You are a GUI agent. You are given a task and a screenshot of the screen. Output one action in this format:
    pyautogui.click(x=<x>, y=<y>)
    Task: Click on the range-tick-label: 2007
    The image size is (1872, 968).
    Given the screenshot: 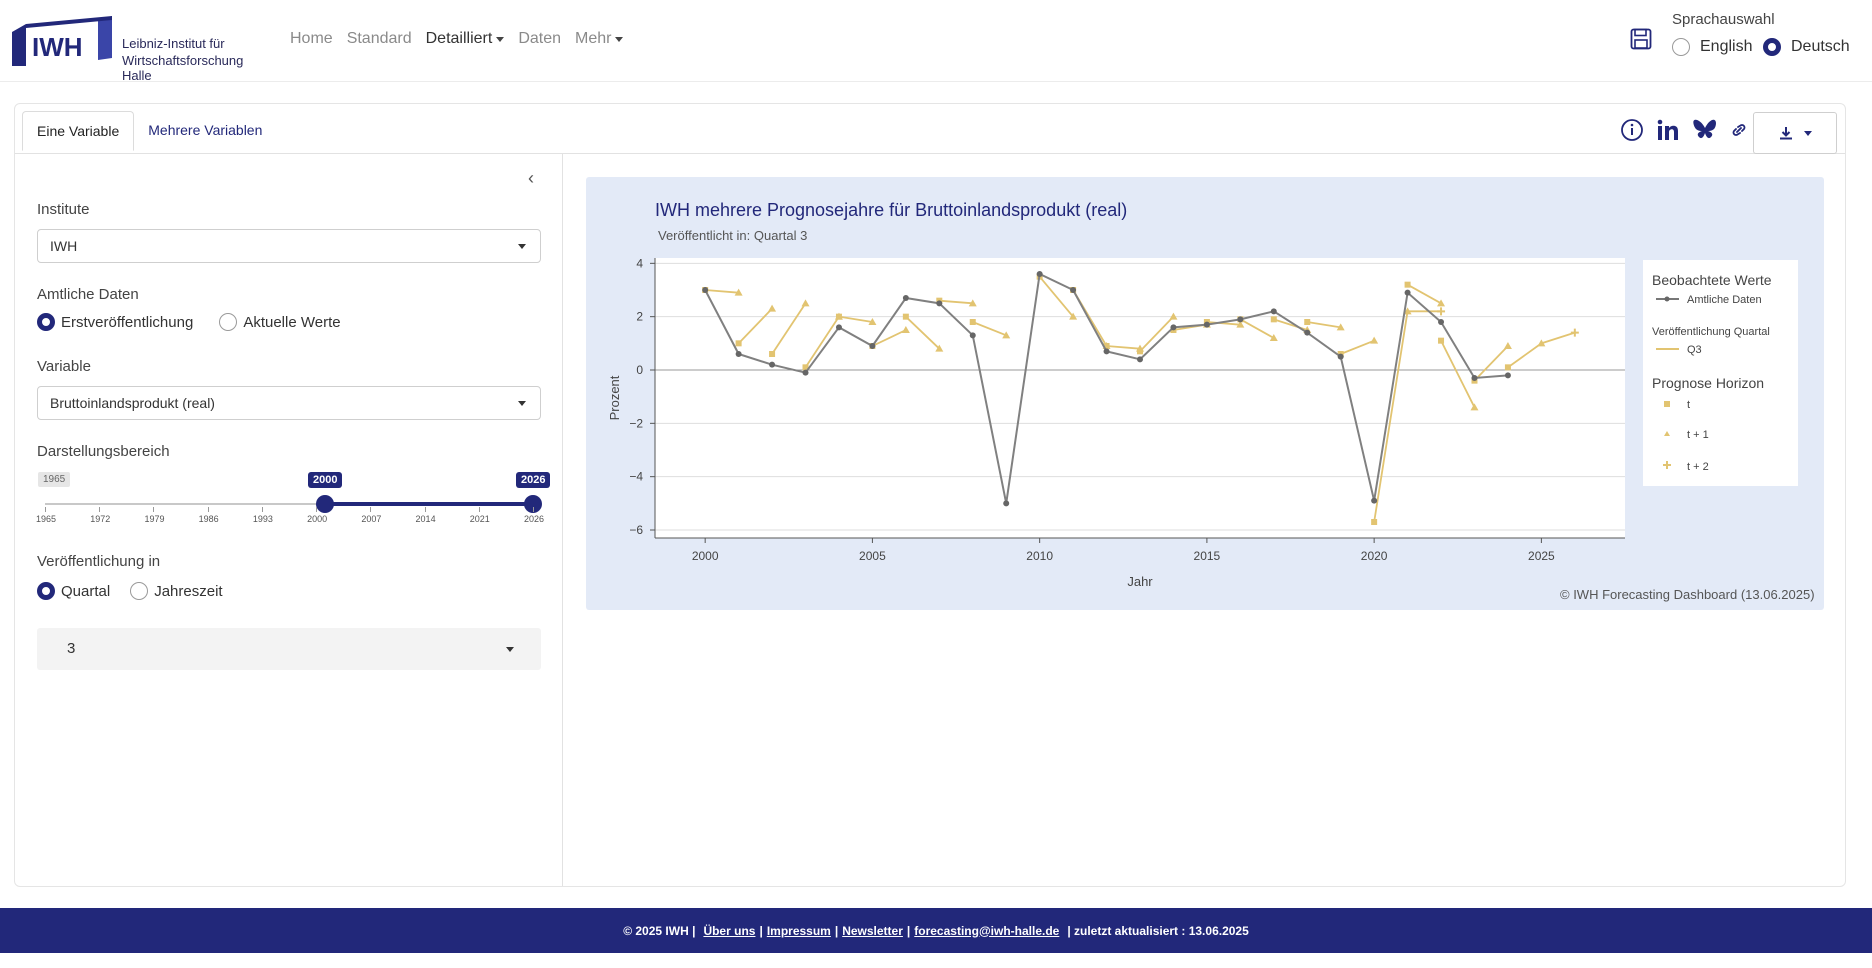 What is the action you would take?
    pyautogui.click(x=371, y=519)
    